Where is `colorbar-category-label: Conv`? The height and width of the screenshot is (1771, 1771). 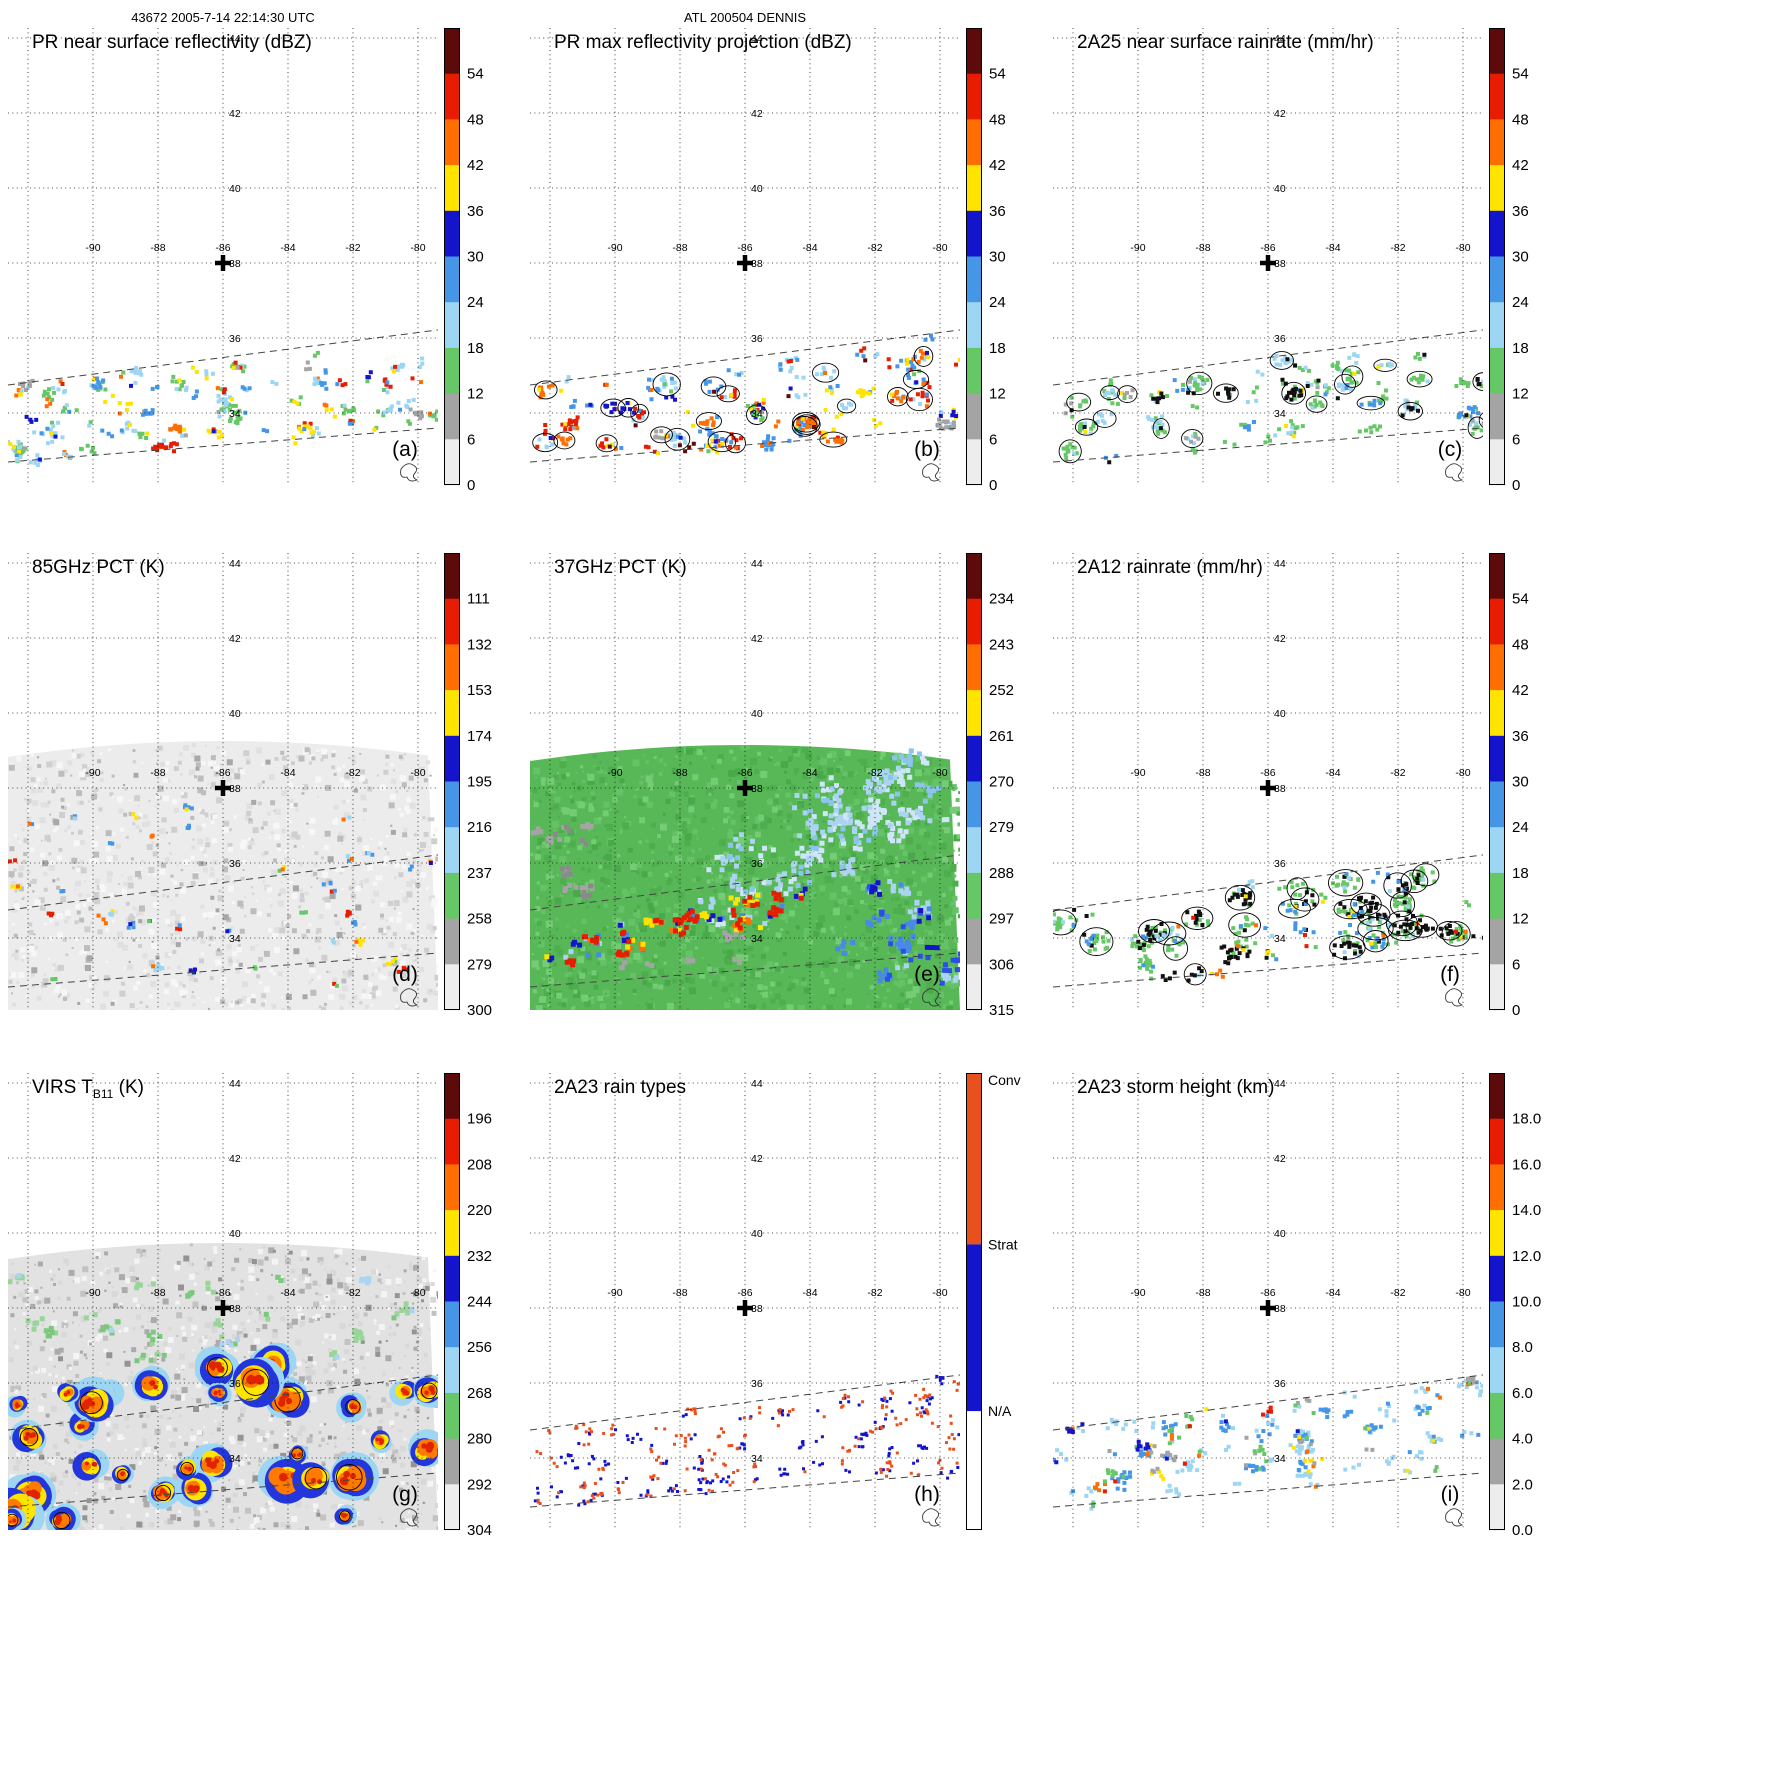
colorbar-category-label: Conv is located at coordinates (1004, 1080).